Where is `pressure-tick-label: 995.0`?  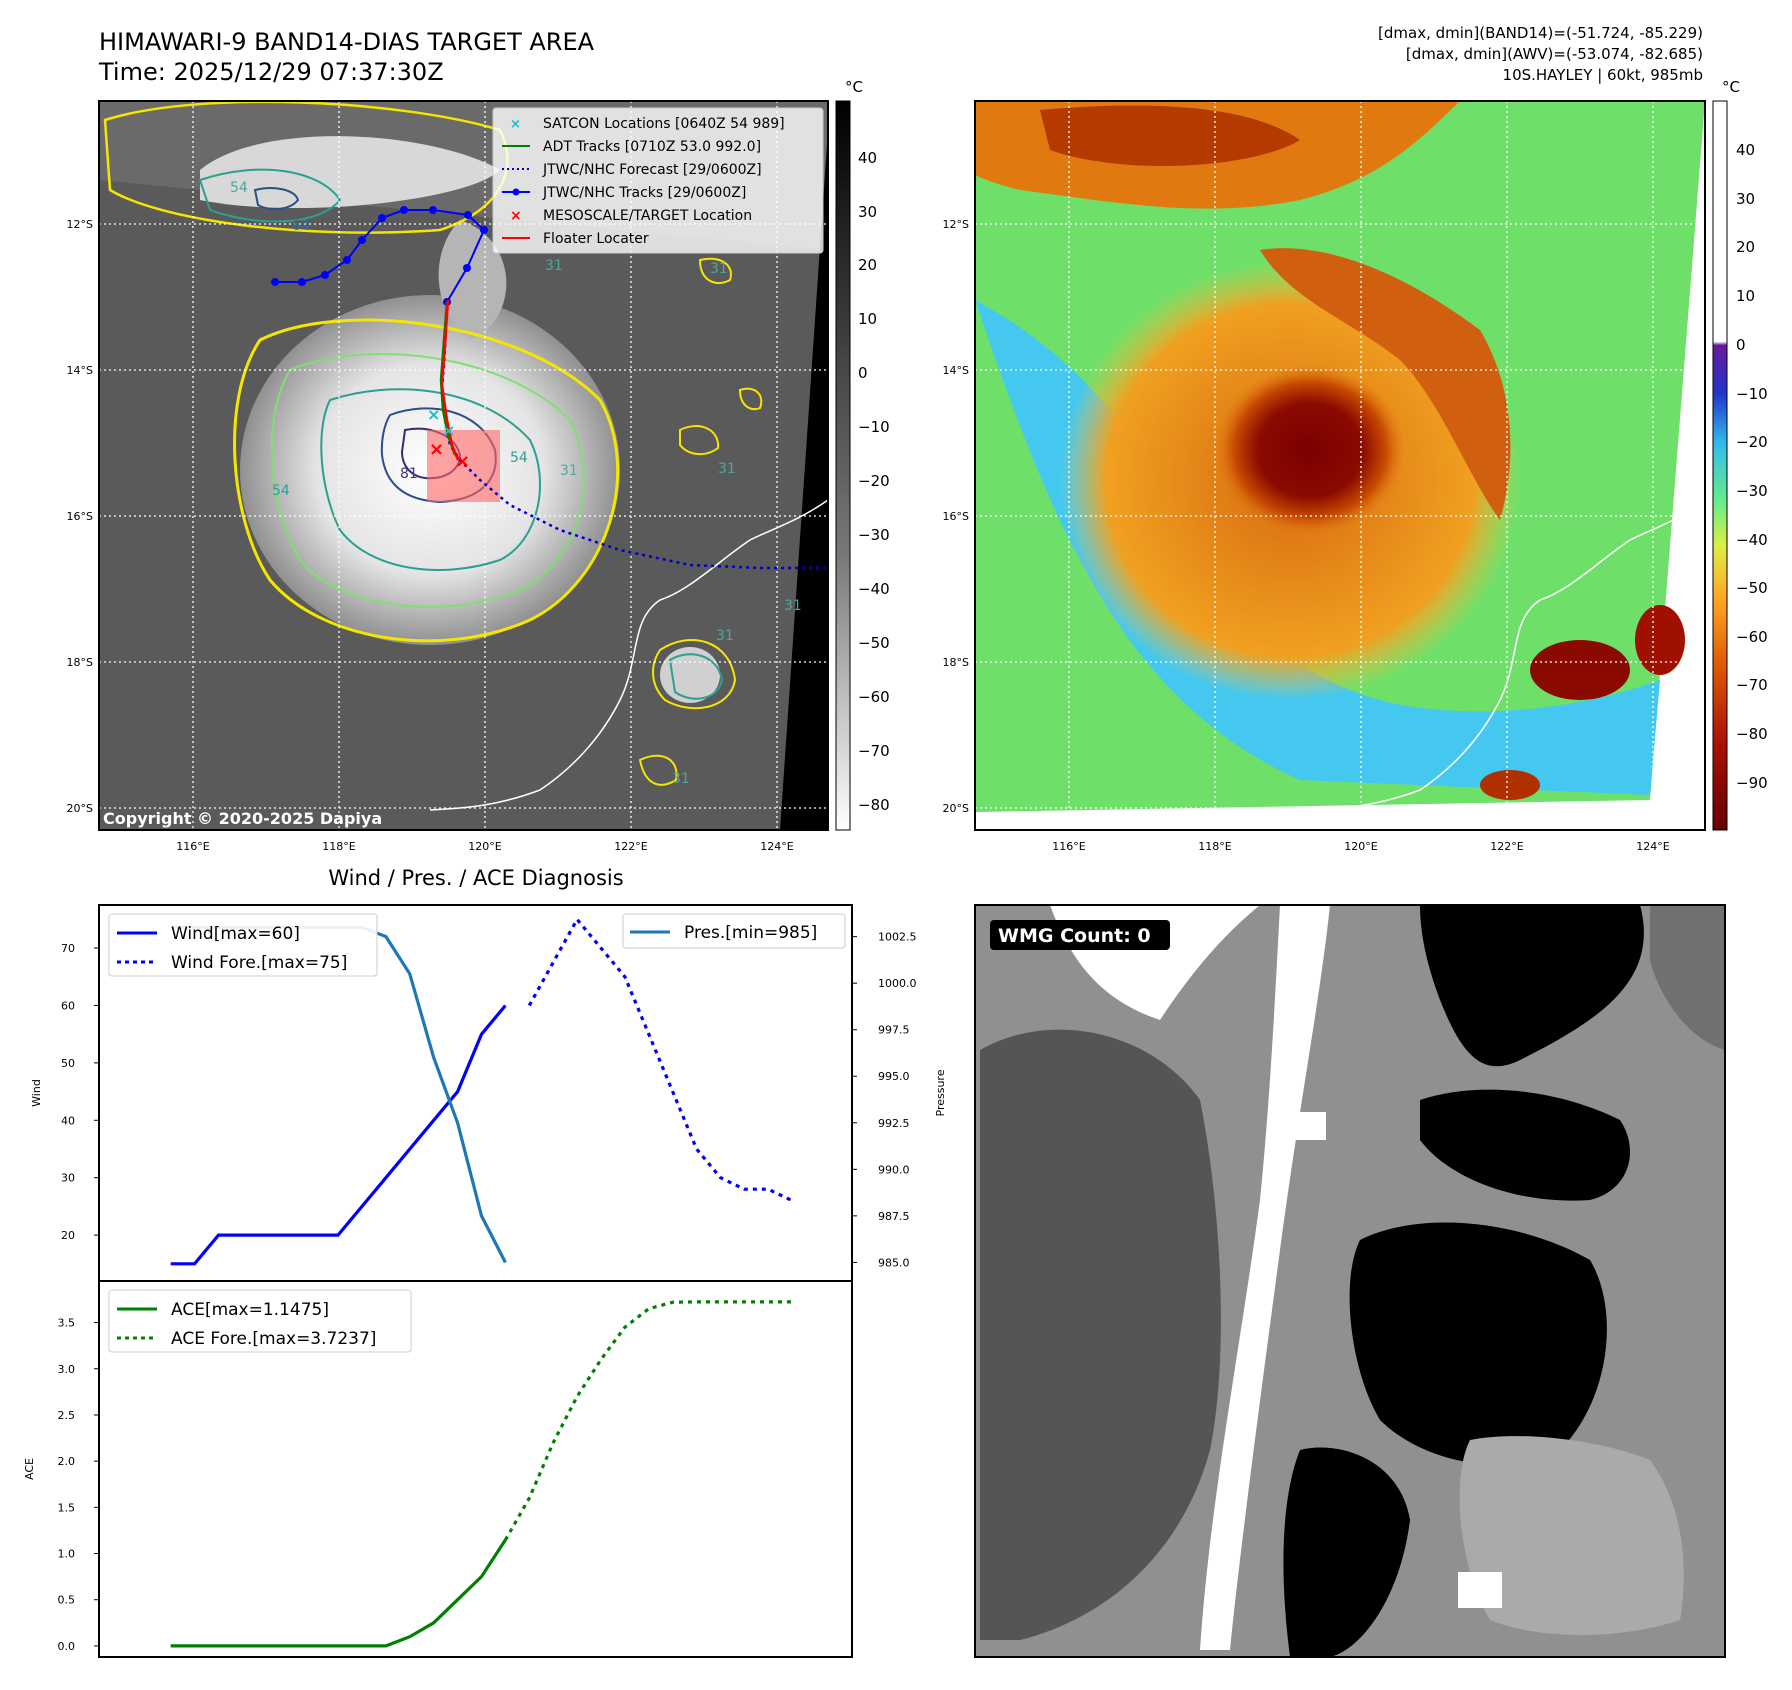
pressure-tick-label: 995.0 is located at coordinates (894, 1076).